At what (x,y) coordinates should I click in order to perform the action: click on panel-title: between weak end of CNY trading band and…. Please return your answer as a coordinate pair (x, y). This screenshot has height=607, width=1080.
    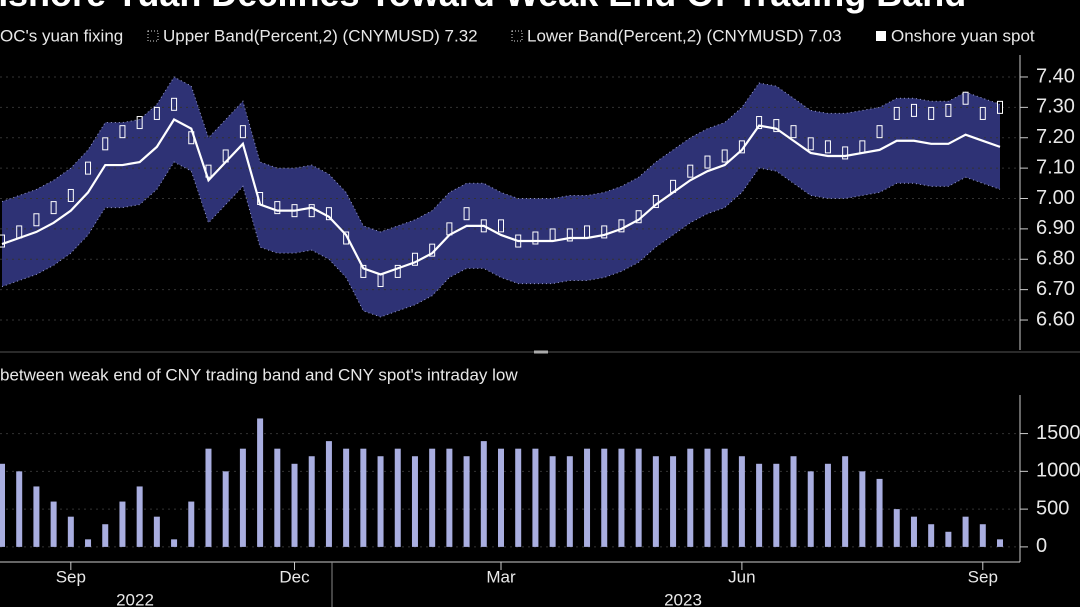
    Looking at the image, I should click on (259, 374).